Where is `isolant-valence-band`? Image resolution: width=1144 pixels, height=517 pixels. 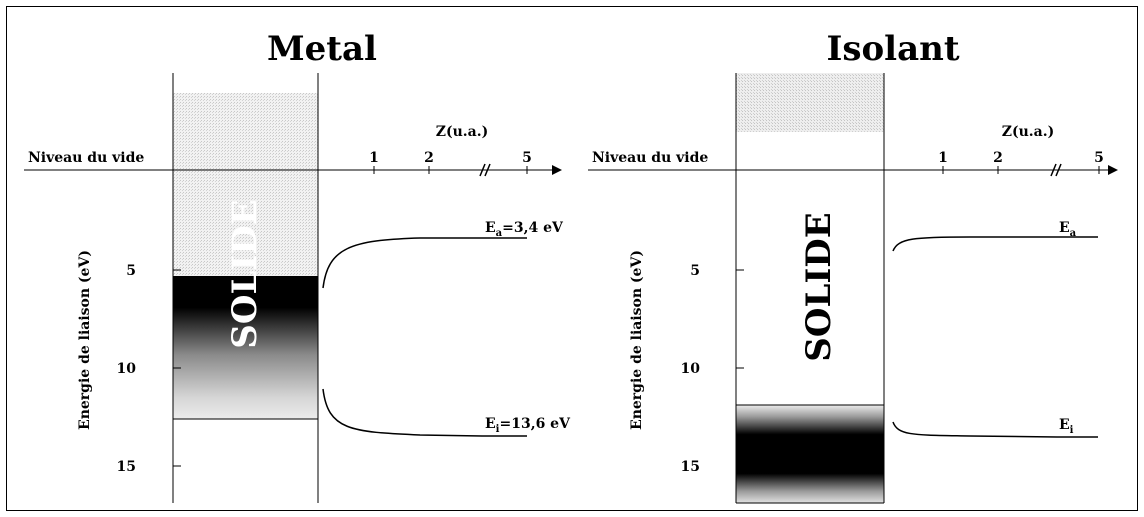
isolant-valence-band is located at coordinates (810, 454).